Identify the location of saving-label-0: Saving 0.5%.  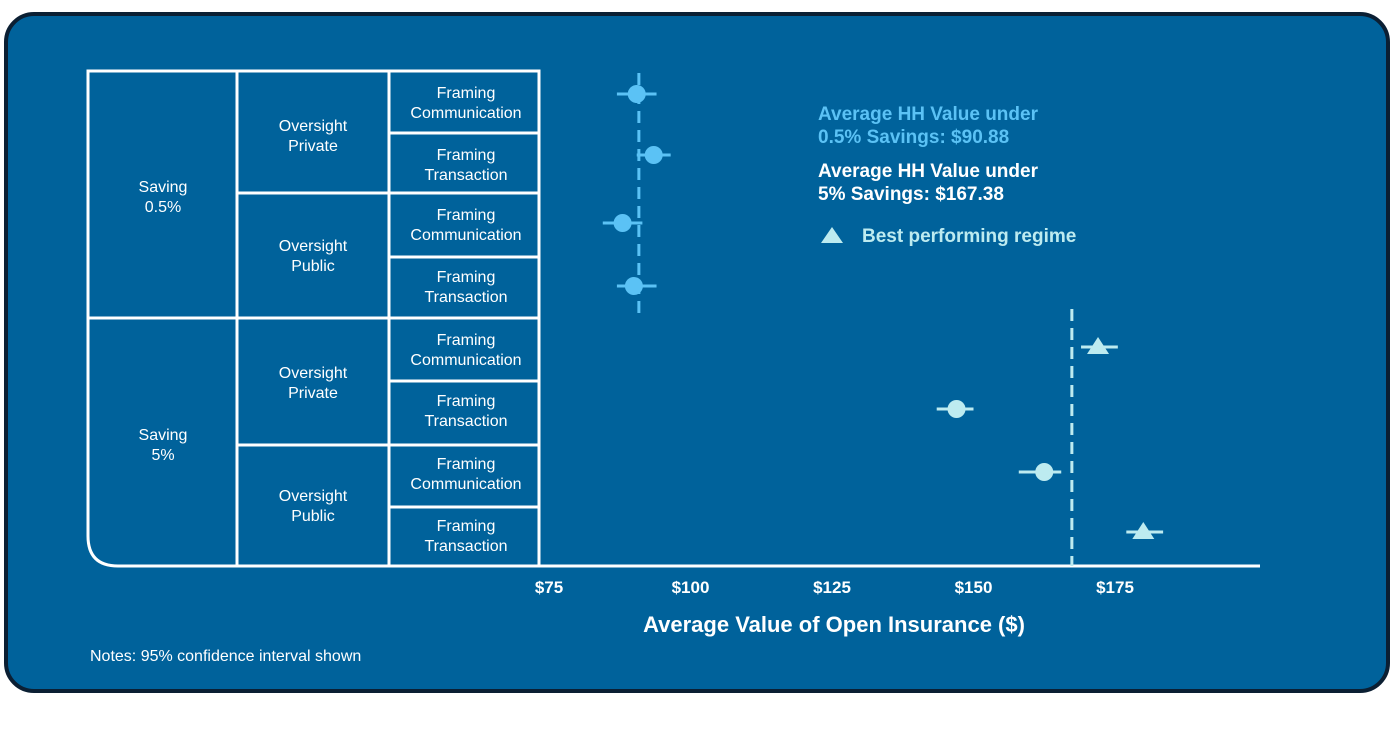
(163, 197).